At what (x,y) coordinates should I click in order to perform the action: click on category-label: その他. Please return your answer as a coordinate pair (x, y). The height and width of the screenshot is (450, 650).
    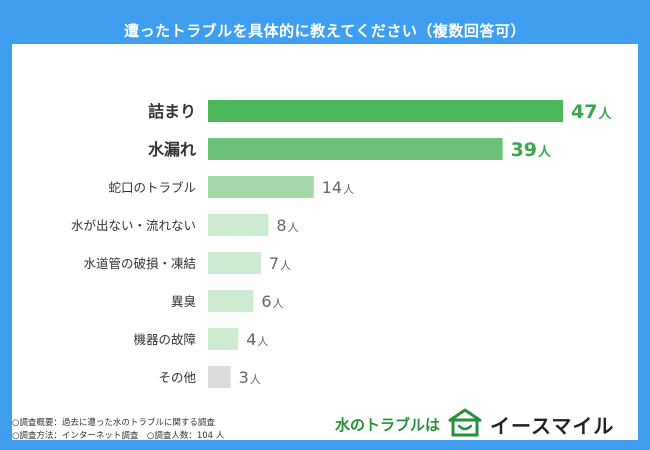
    Looking at the image, I should click on (177, 377).